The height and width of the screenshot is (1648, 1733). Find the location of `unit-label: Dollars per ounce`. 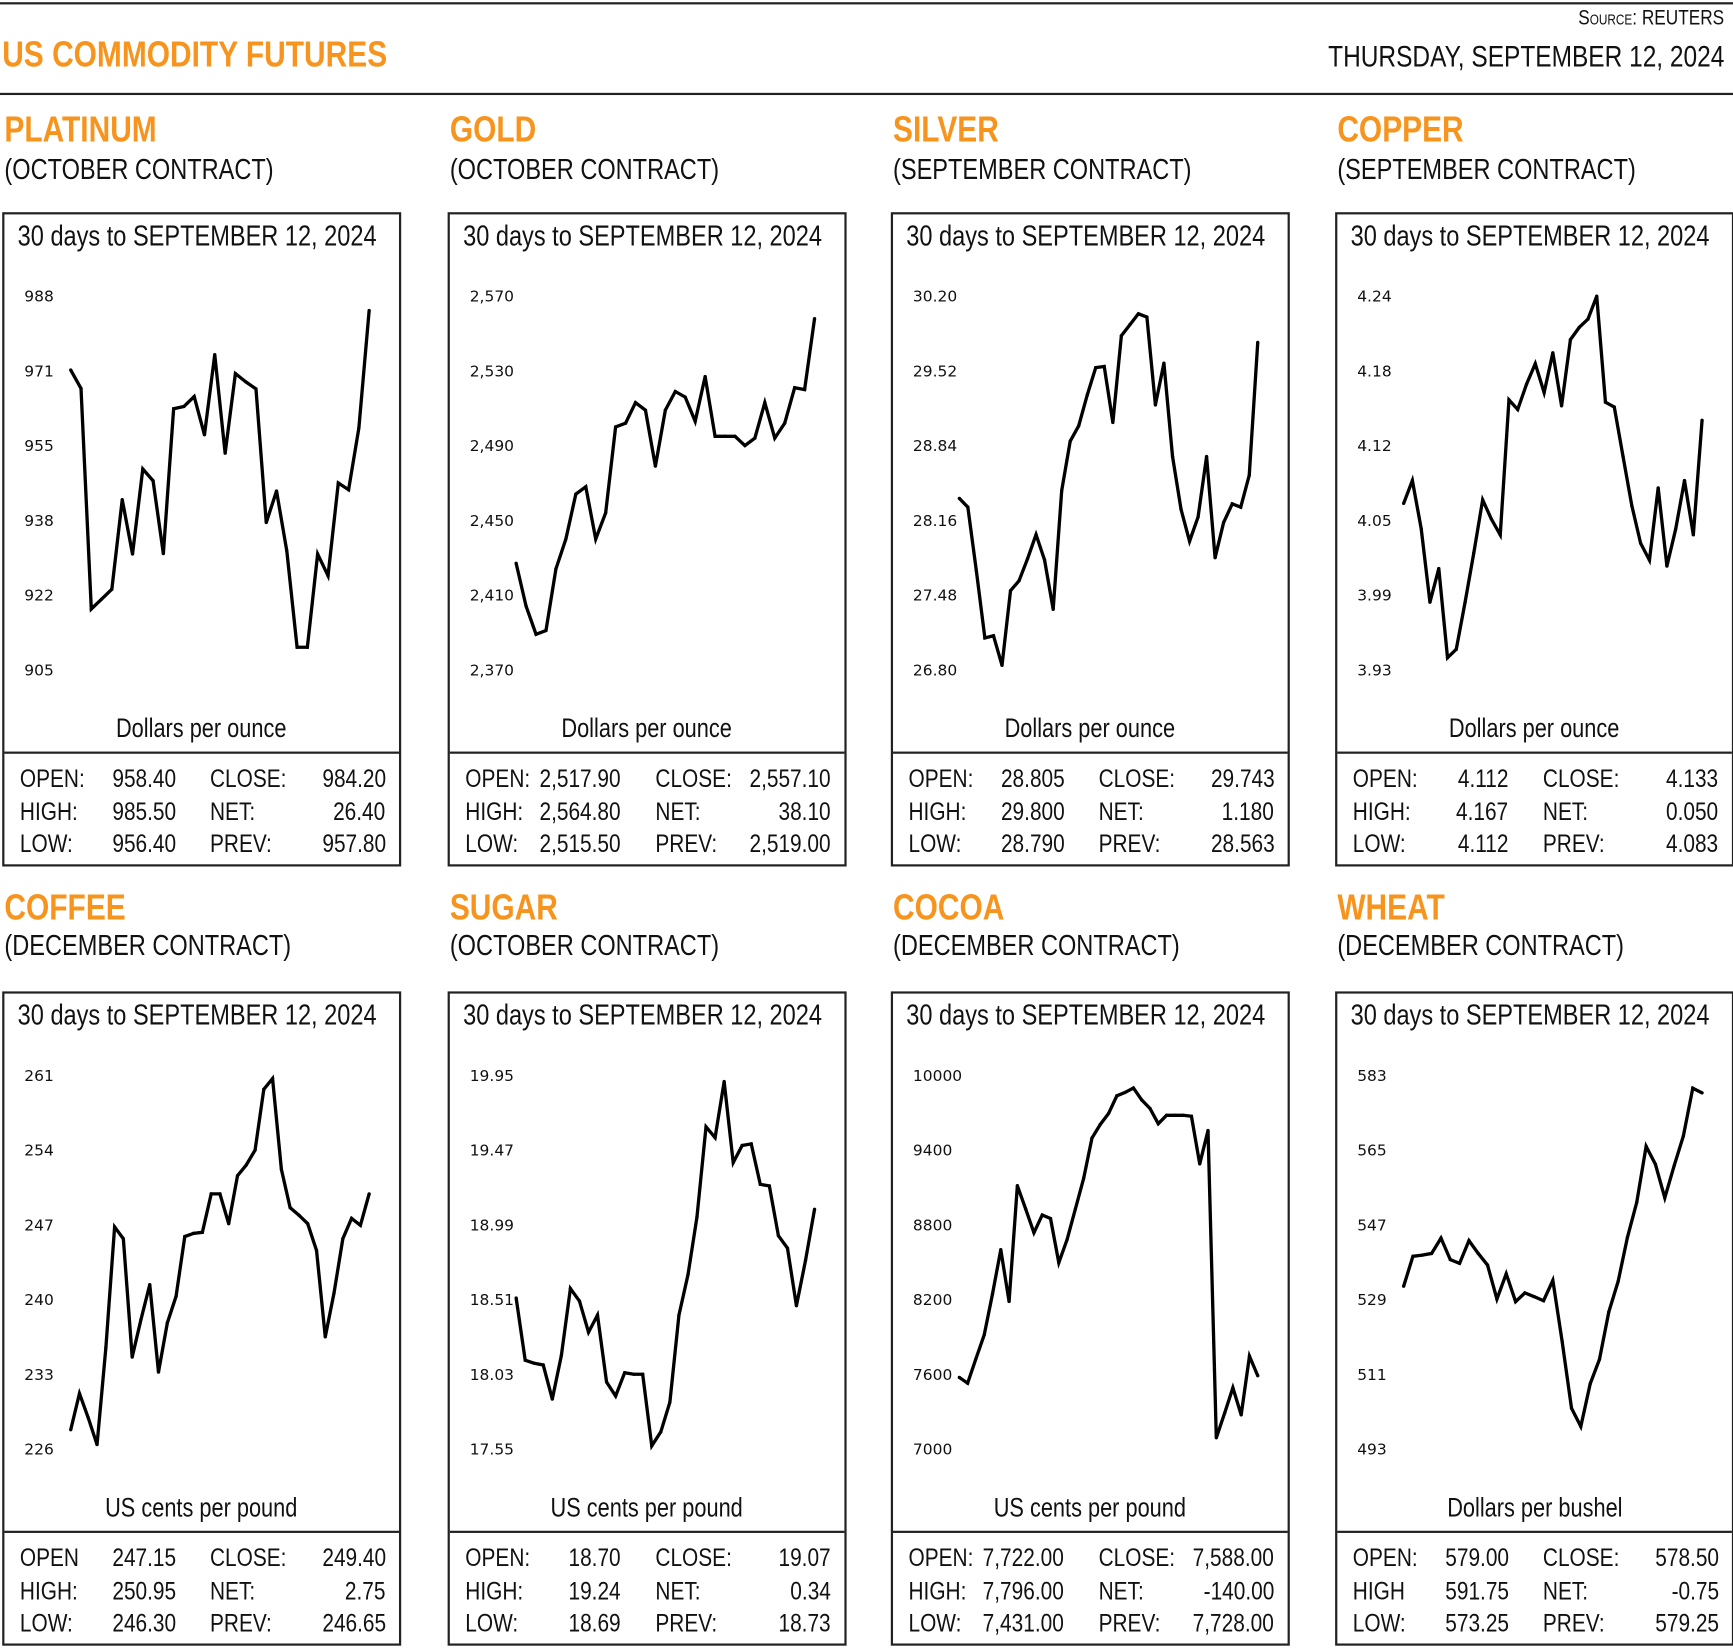

unit-label: Dollars per ounce is located at coordinates (647, 729).